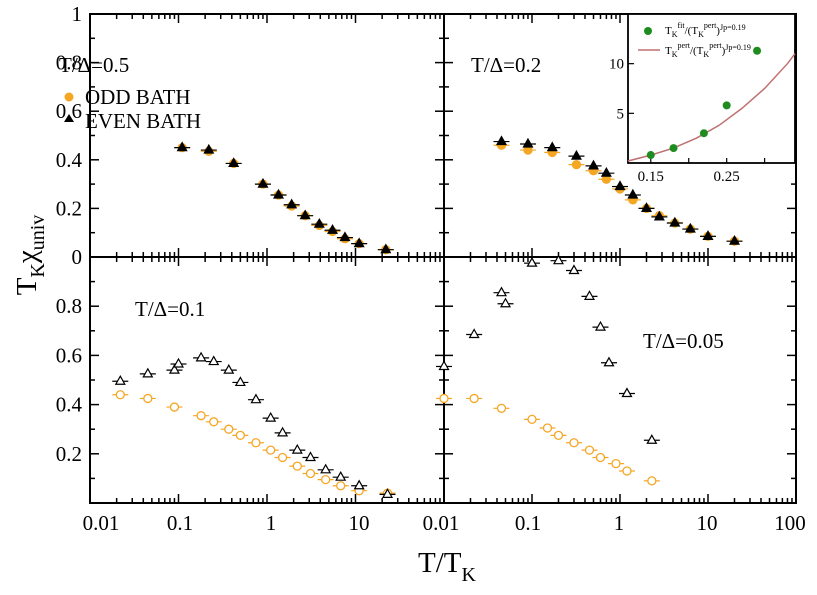 The image size is (817, 595). I want to click on x-tick-label: 10, so click(359, 523).